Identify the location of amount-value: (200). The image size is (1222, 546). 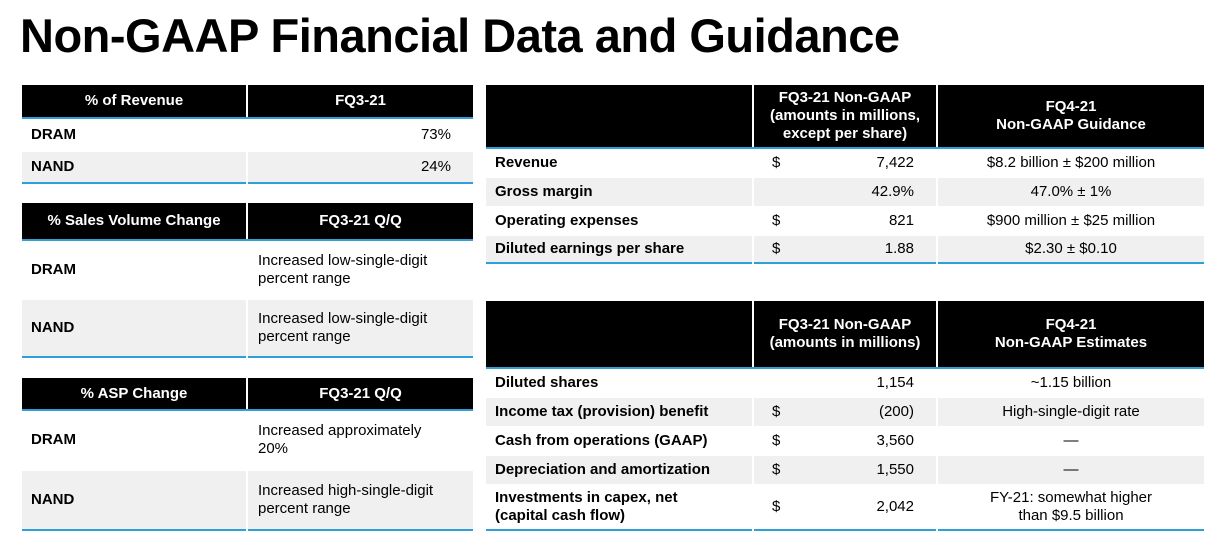
(896, 411).